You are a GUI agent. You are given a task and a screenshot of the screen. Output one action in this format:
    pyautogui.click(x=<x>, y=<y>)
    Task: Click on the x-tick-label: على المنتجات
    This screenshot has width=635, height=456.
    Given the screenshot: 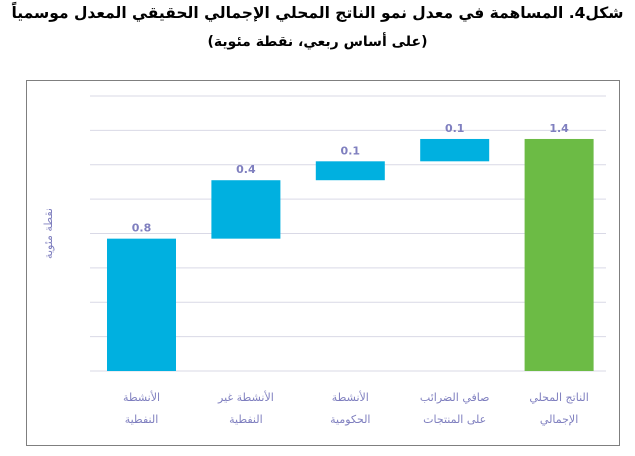 What is the action you would take?
    pyautogui.click(x=454, y=419)
    